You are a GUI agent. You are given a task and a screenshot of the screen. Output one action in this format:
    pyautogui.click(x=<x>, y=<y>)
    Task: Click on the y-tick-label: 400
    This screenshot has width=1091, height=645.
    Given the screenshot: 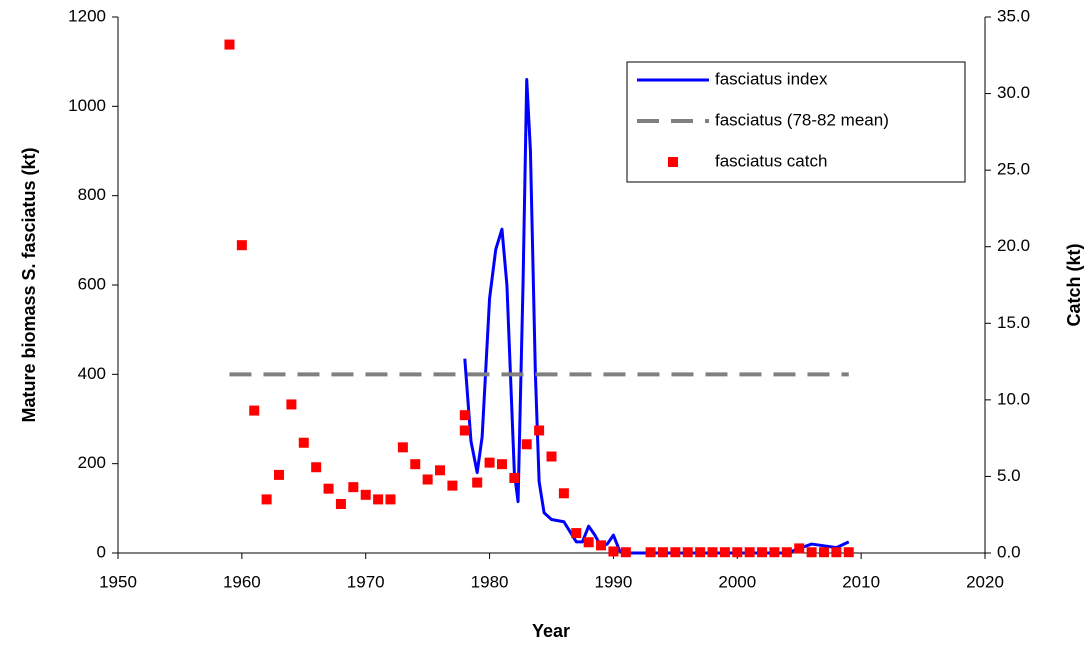 What is the action you would take?
    pyautogui.click(x=92, y=373)
    